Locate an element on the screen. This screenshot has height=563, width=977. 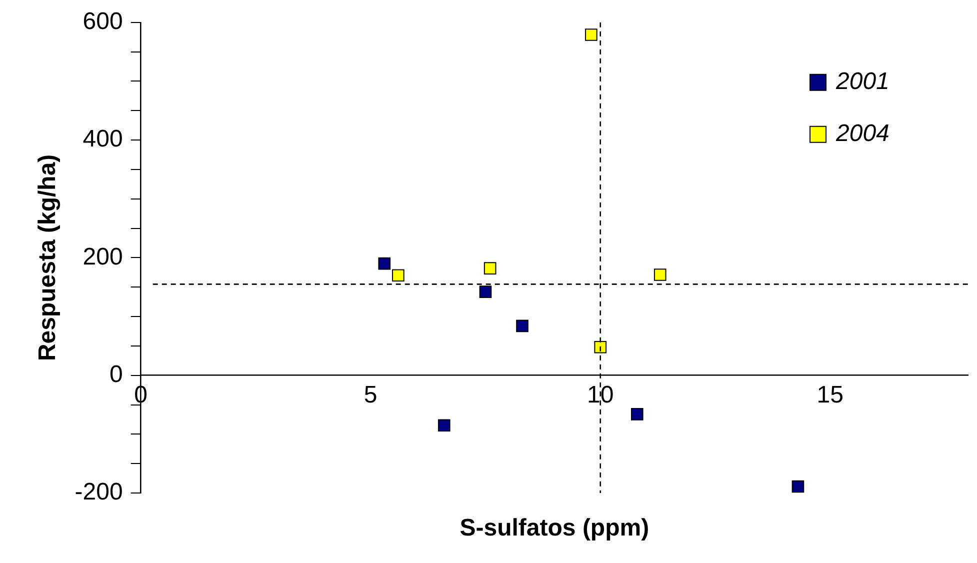
legend-label: 2004 is located at coordinates (862, 134).